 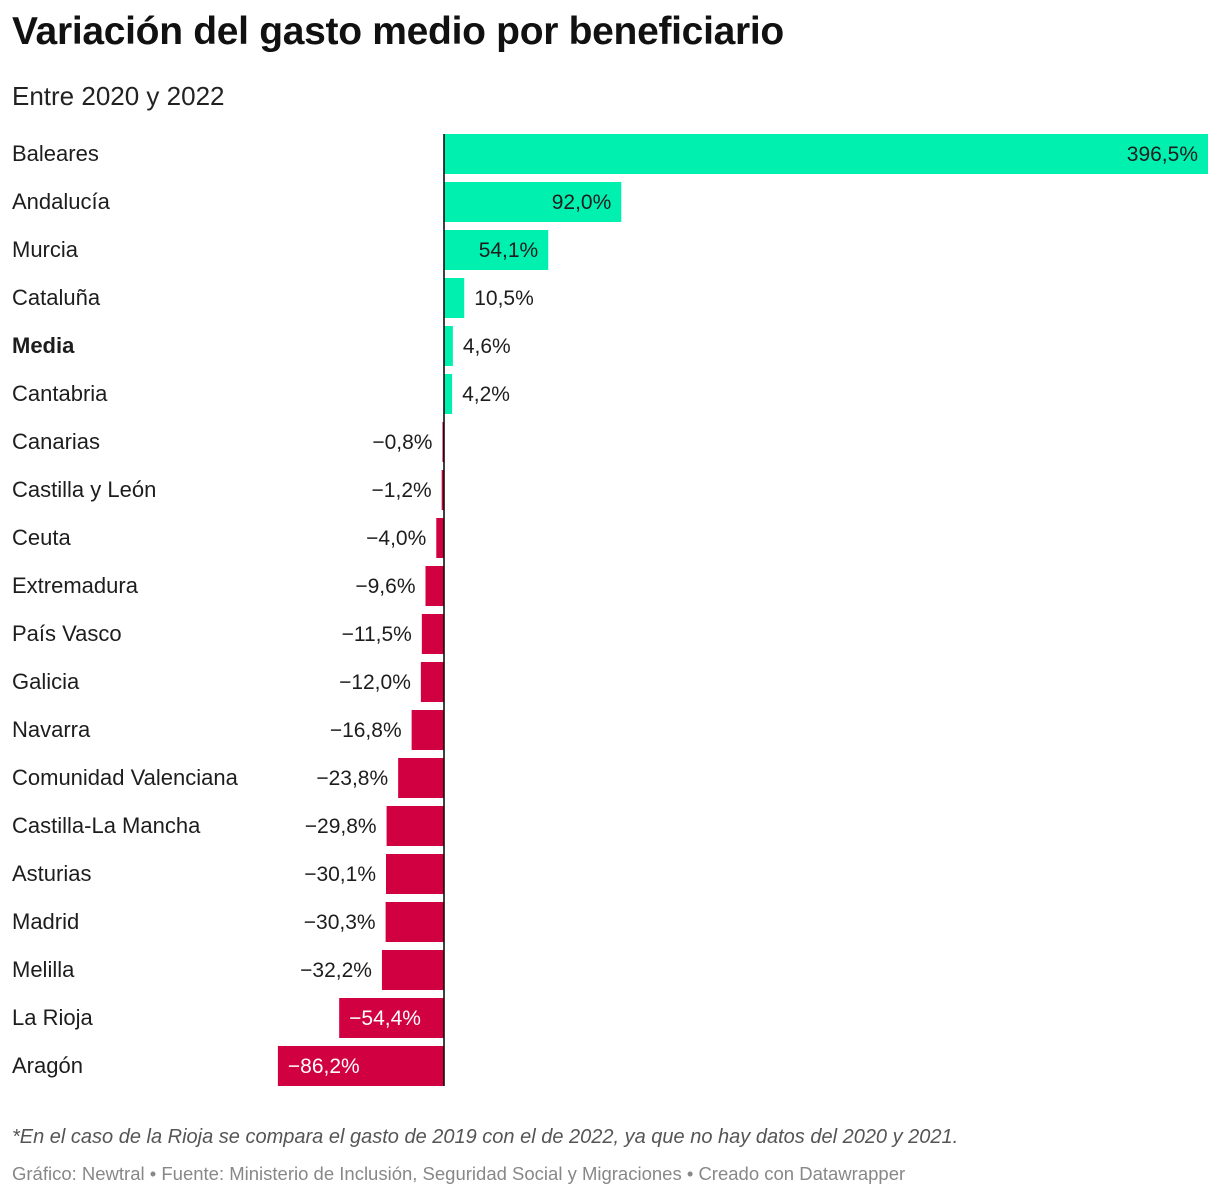 What do you see at coordinates (45, 249) in the screenshot?
I see `category-label-murcia: Murcia` at bounding box center [45, 249].